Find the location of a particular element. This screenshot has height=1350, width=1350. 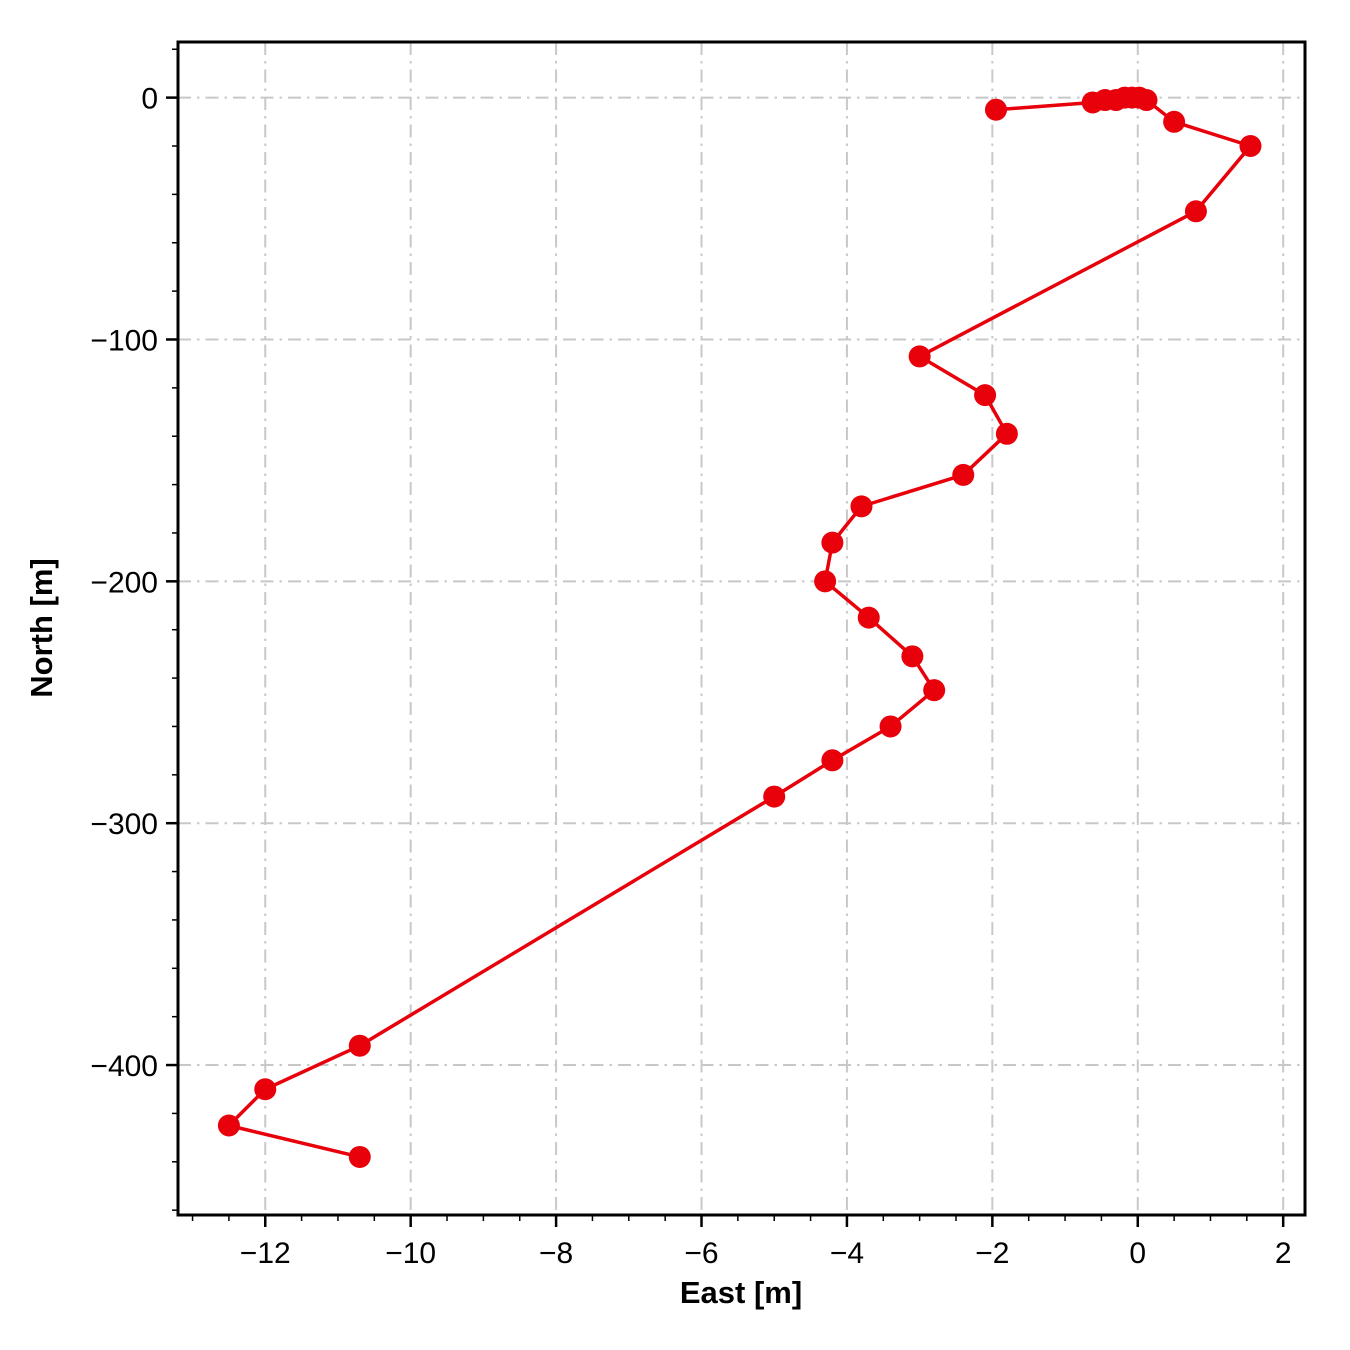

x-tick-label: −4 is located at coordinates (847, 1253).